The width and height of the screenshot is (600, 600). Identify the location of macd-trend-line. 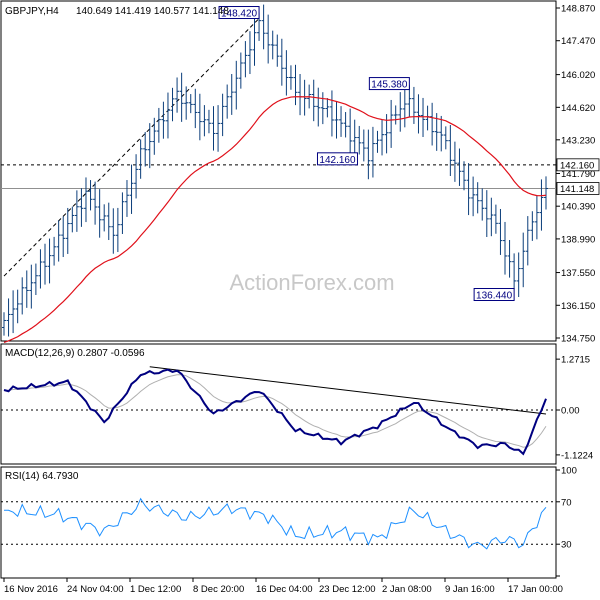
(348, 390).